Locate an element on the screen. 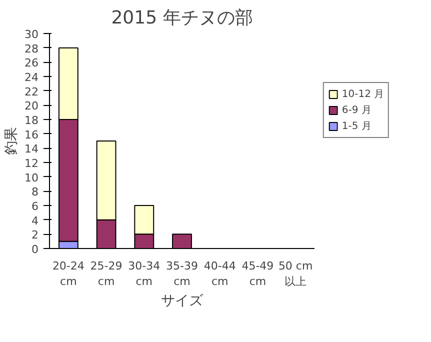 The width and height of the screenshot is (431, 342). y-tick-label: 12 is located at coordinates (31, 163).